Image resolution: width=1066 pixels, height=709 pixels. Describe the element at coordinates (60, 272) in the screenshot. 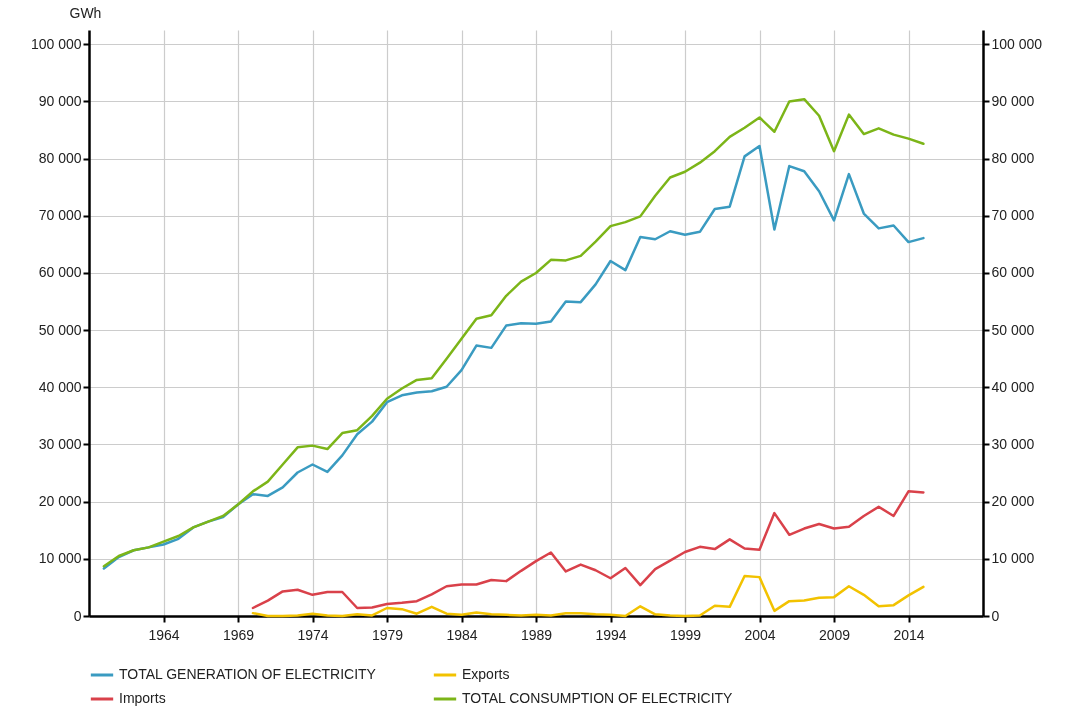

I see `y-tick-label: 60 000` at that location.